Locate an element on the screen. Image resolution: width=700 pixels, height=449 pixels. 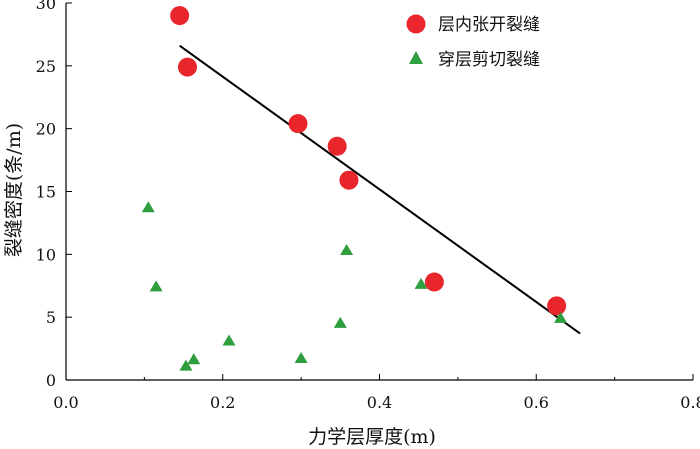
legend-marker-circle is located at coordinates (416, 24).